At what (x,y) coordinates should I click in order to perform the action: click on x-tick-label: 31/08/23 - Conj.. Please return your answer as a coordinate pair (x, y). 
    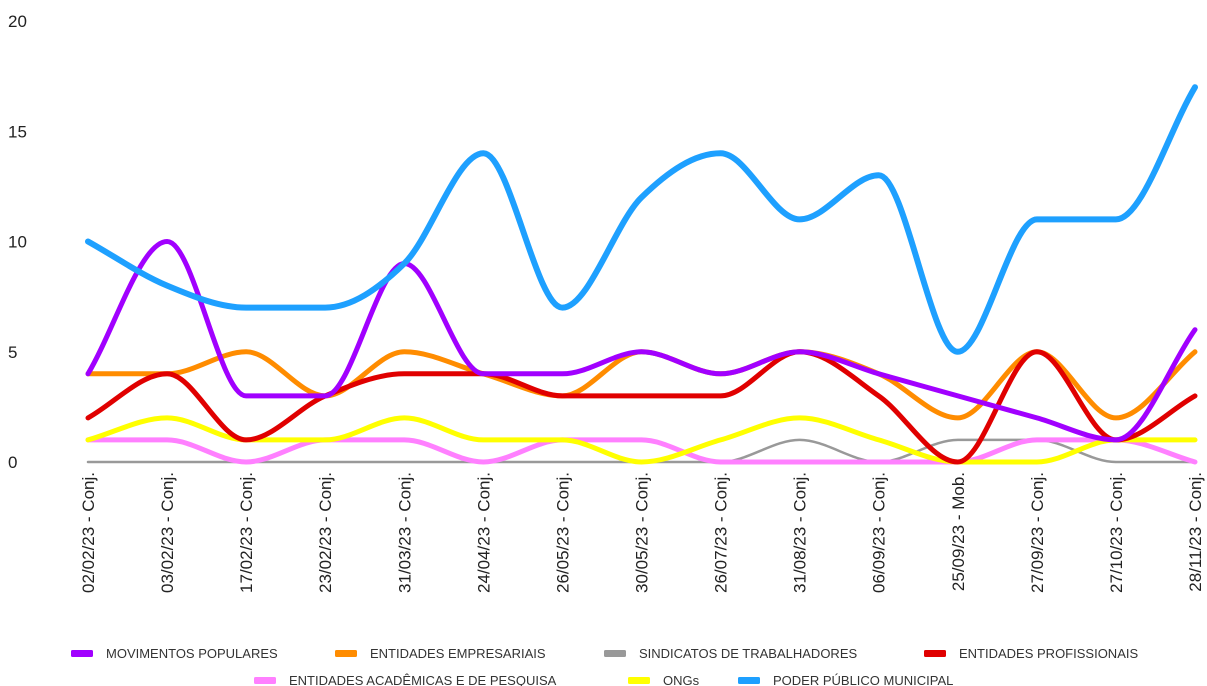
    Looking at the image, I should click on (800, 532).